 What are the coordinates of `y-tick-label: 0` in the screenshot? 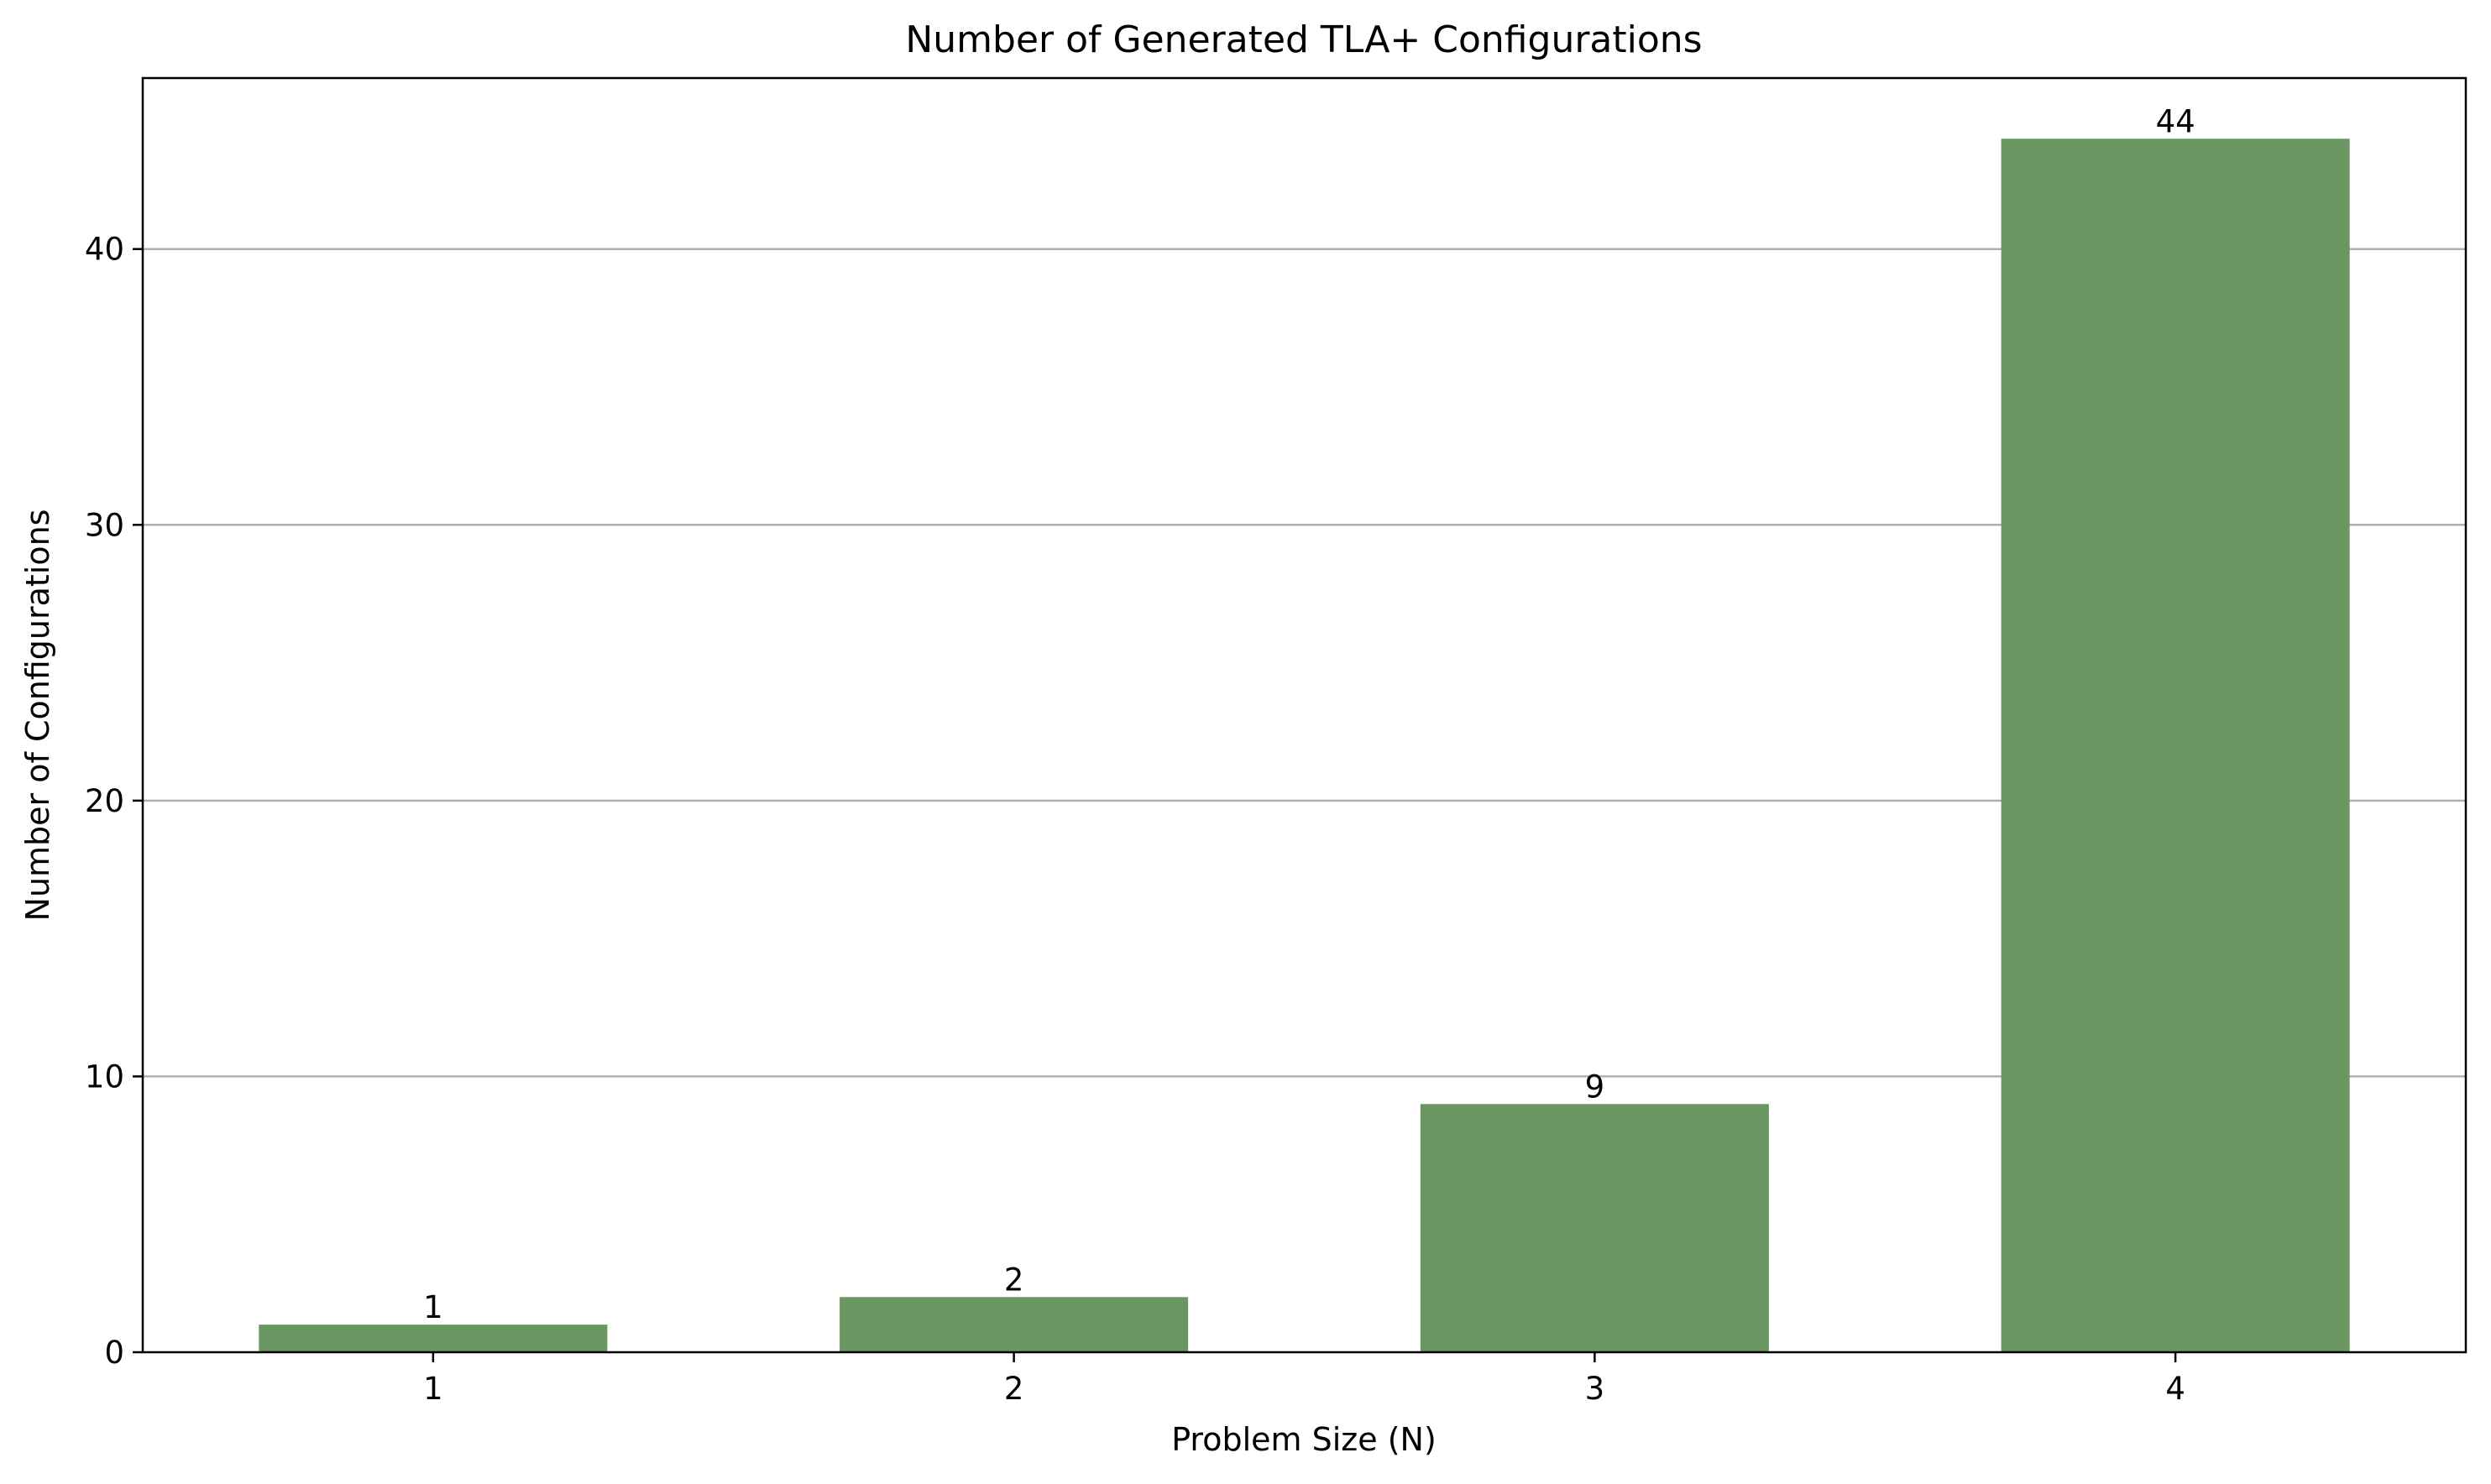 It's located at (114, 1353).